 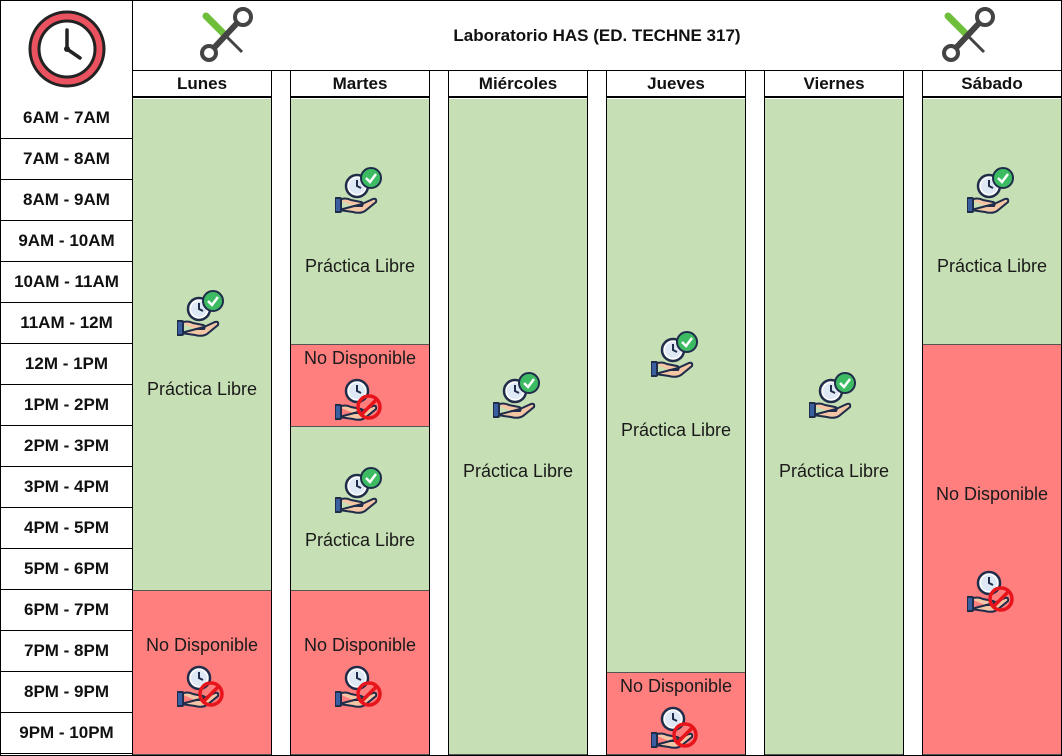 What do you see at coordinates (834, 84) in the screenshot?
I see `day-header: Viernes` at bounding box center [834, 84].